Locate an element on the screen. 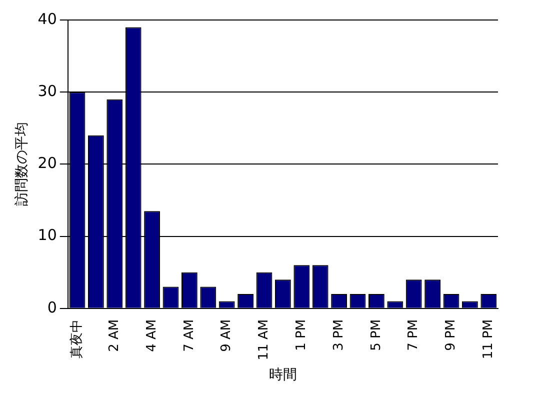 Image resolution: width=548 pixels, height=398 pixels. x-tick-label: 真夜中 is located at coordinates (76, 338).